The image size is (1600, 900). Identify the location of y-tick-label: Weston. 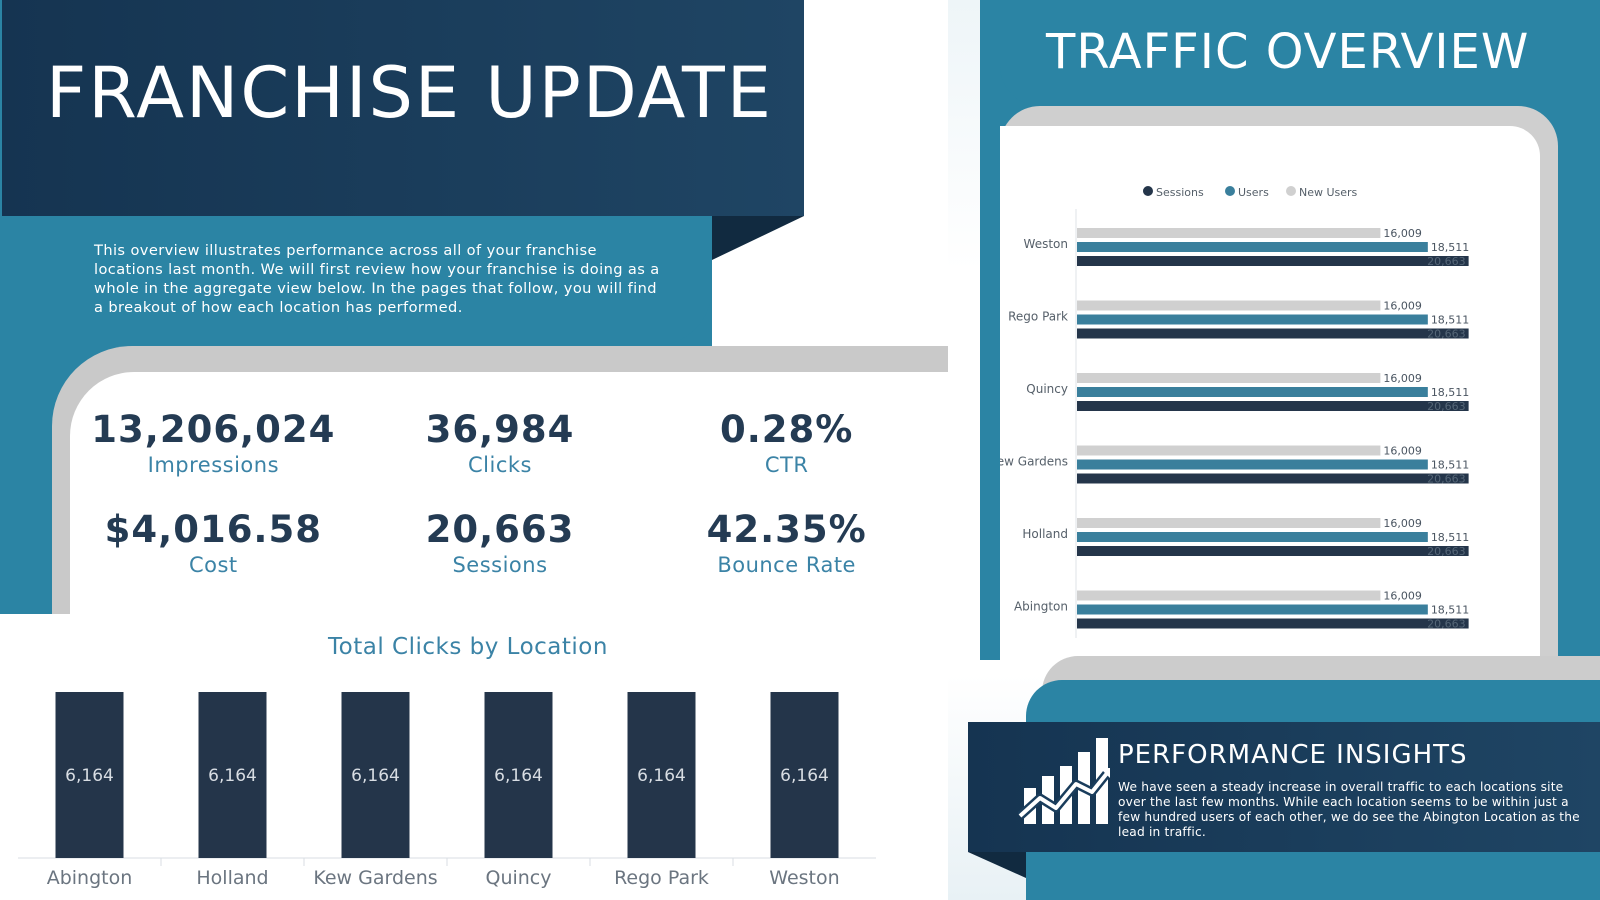
(1046, 244).